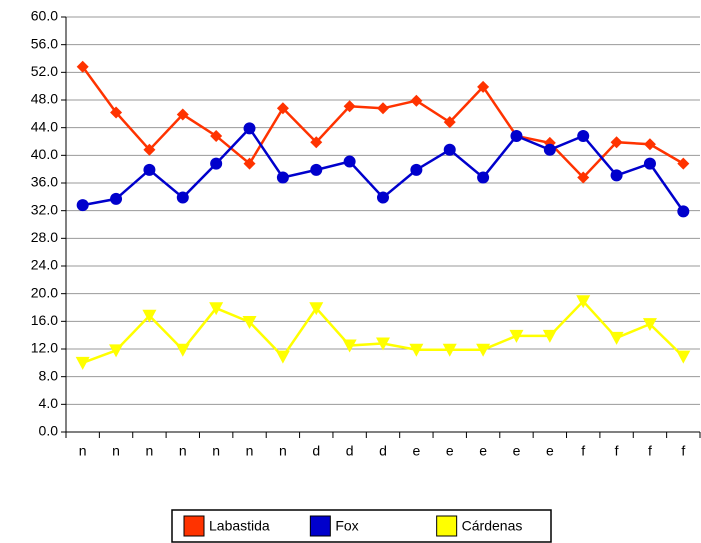 The width and height of the screenshot is (701, 543). I want to click on y-tick-label: 60.0, so click(44, 16).